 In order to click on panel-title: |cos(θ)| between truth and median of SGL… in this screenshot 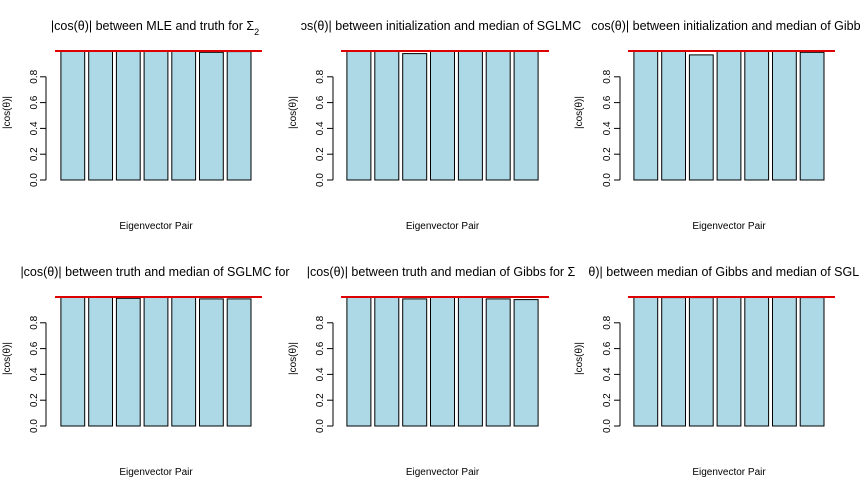, I will do `click(154, 272)`.